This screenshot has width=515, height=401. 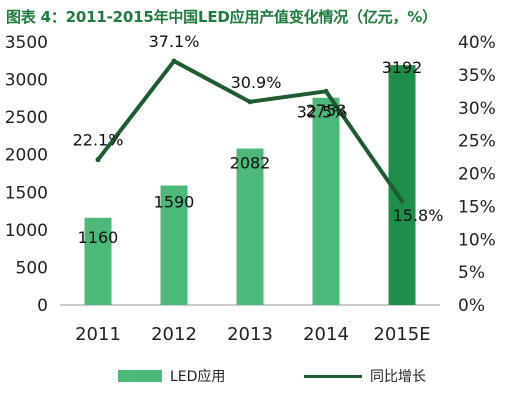 I want to click on y-right-tick-label: 30%, so click(x=477, y=109).